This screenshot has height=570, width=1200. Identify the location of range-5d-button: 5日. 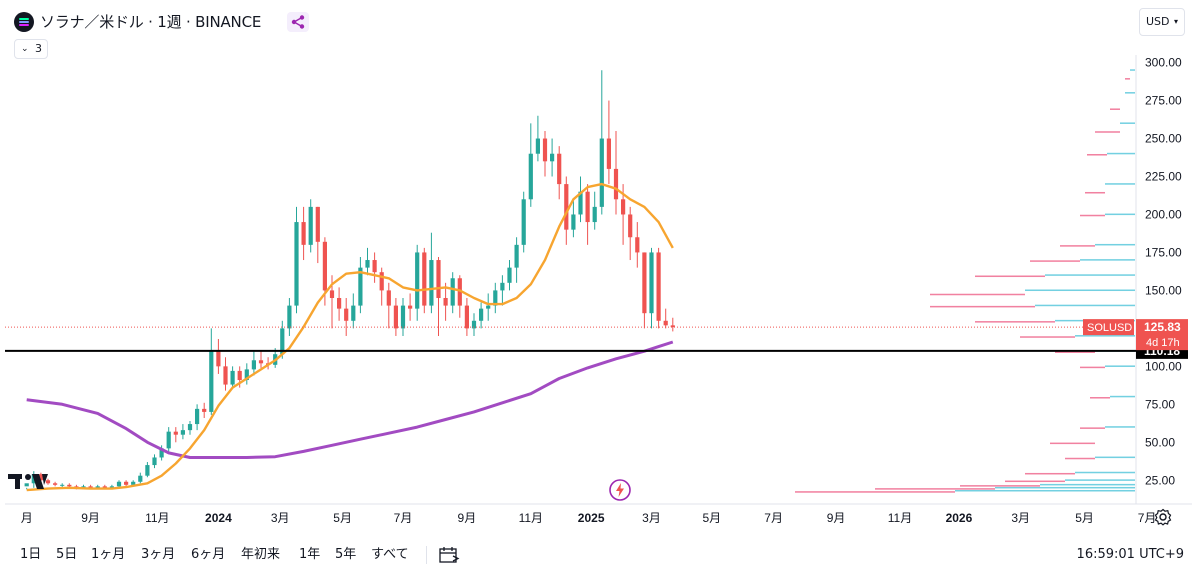
(67, 554).